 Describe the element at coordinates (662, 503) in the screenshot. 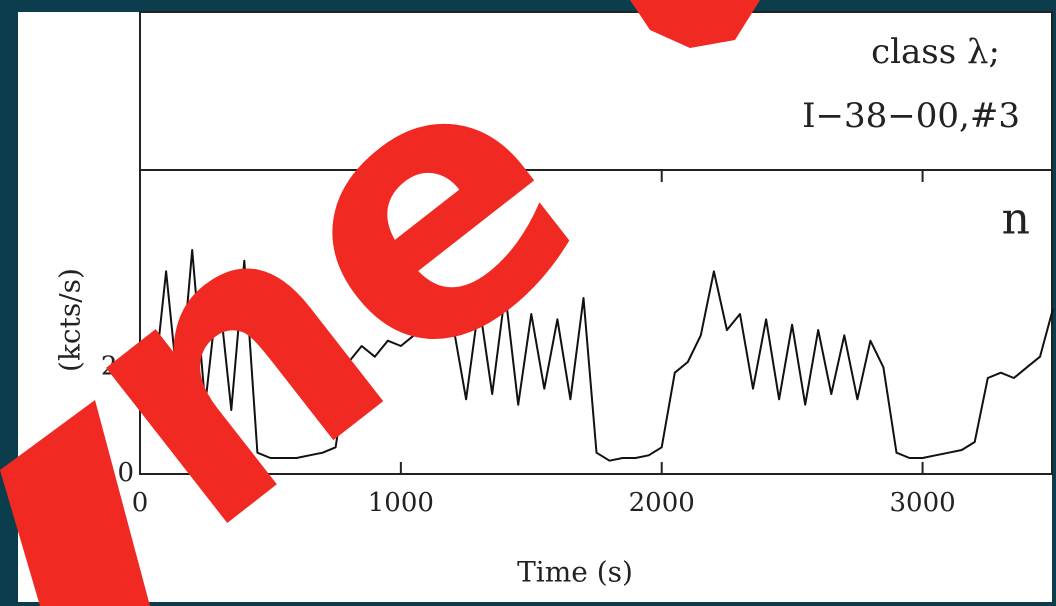

I see `x-tick-label: 2000` at that location.